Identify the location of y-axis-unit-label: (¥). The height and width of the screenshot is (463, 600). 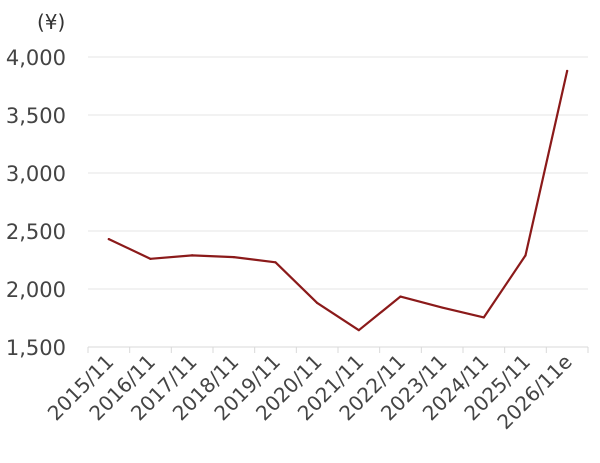
(51, 22).